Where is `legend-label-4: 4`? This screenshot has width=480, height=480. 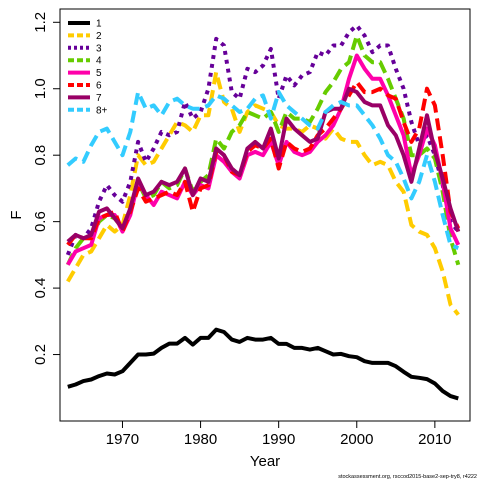
legend-label-4: 4 is located at coordinates (99, 61).